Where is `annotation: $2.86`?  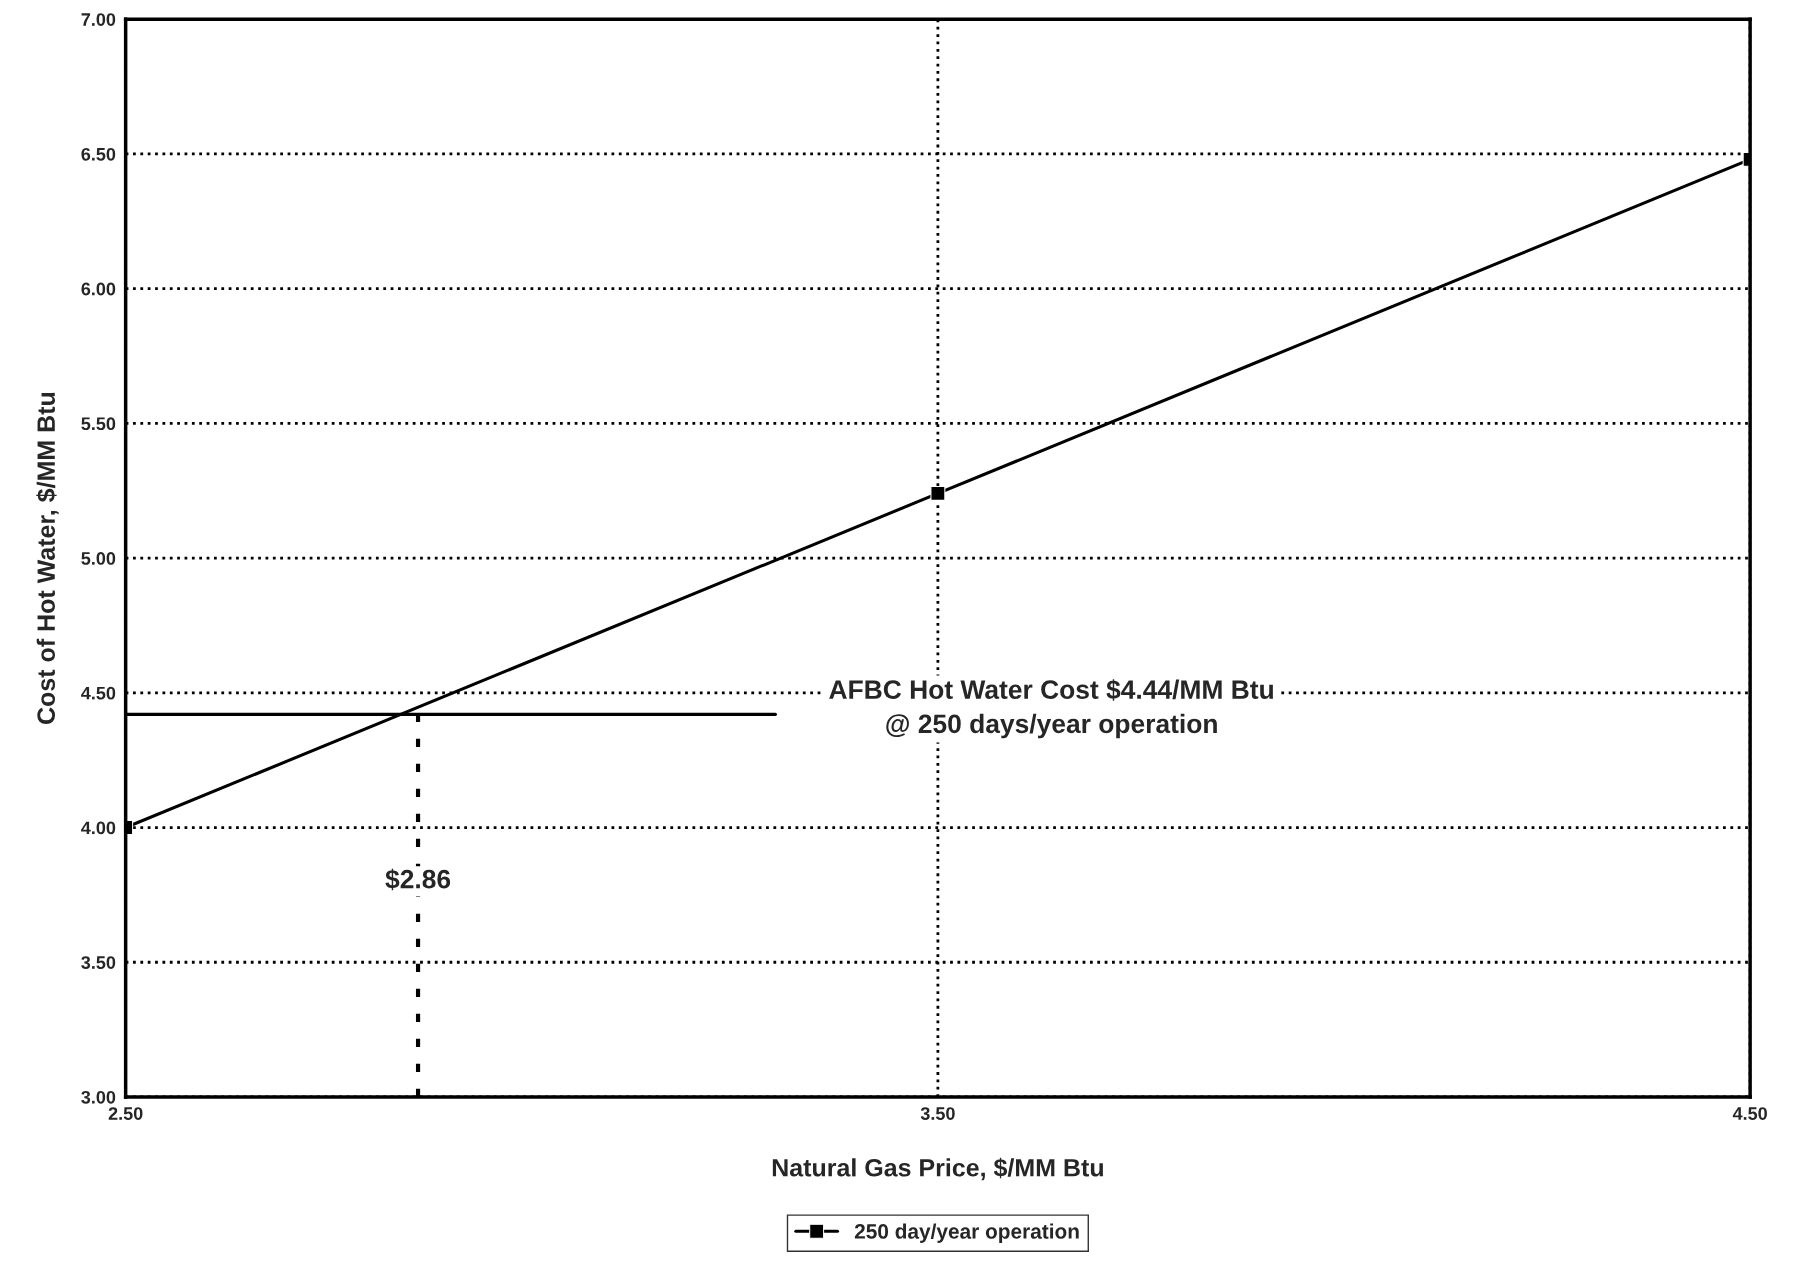 annotation: $2.86 is located at coordinates (418, 879).